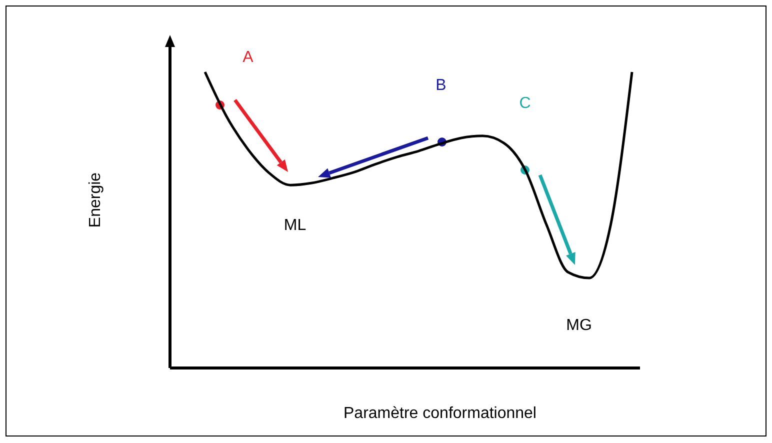  What do you see at coordinates (248, 57) in the screenshot?
I see `text: A` at bounding box center [248, 57].